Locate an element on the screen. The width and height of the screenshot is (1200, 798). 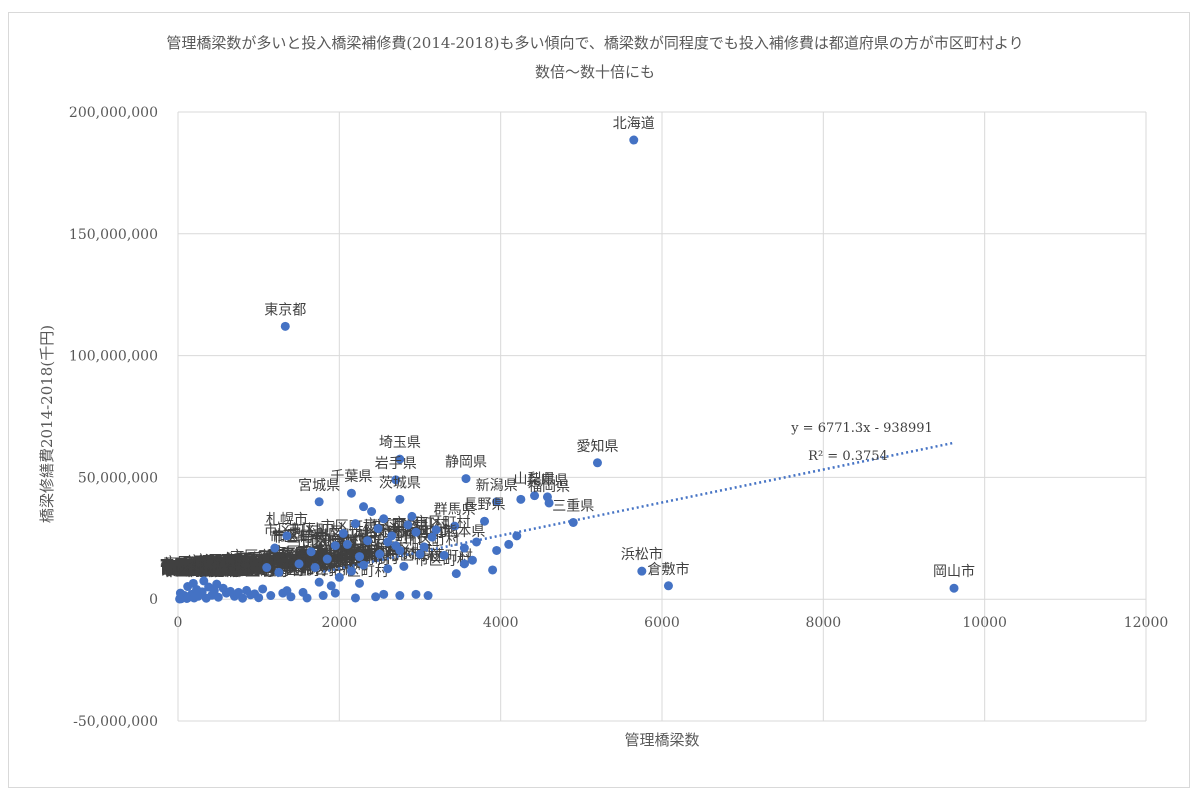
y-axis-label: 橋梁修繕費2014-2018(千円) is located at coordinates (47, 424).